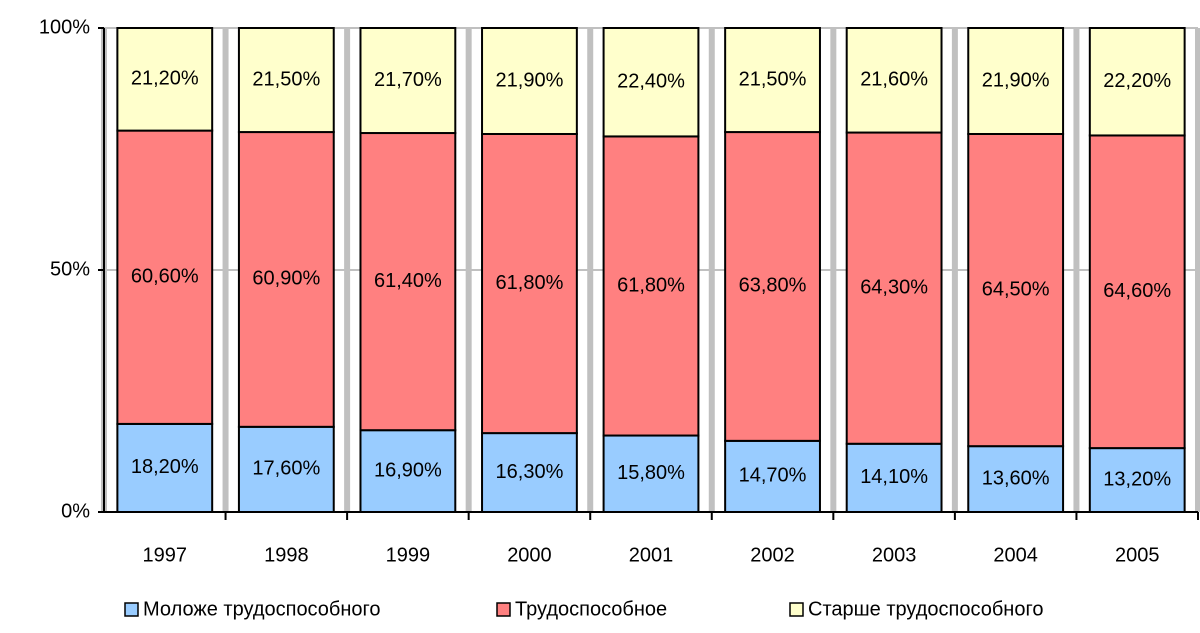  Describe the element at coordinates (165, 277) in the screenshot. I see `value-label: 60,60%` at that location.